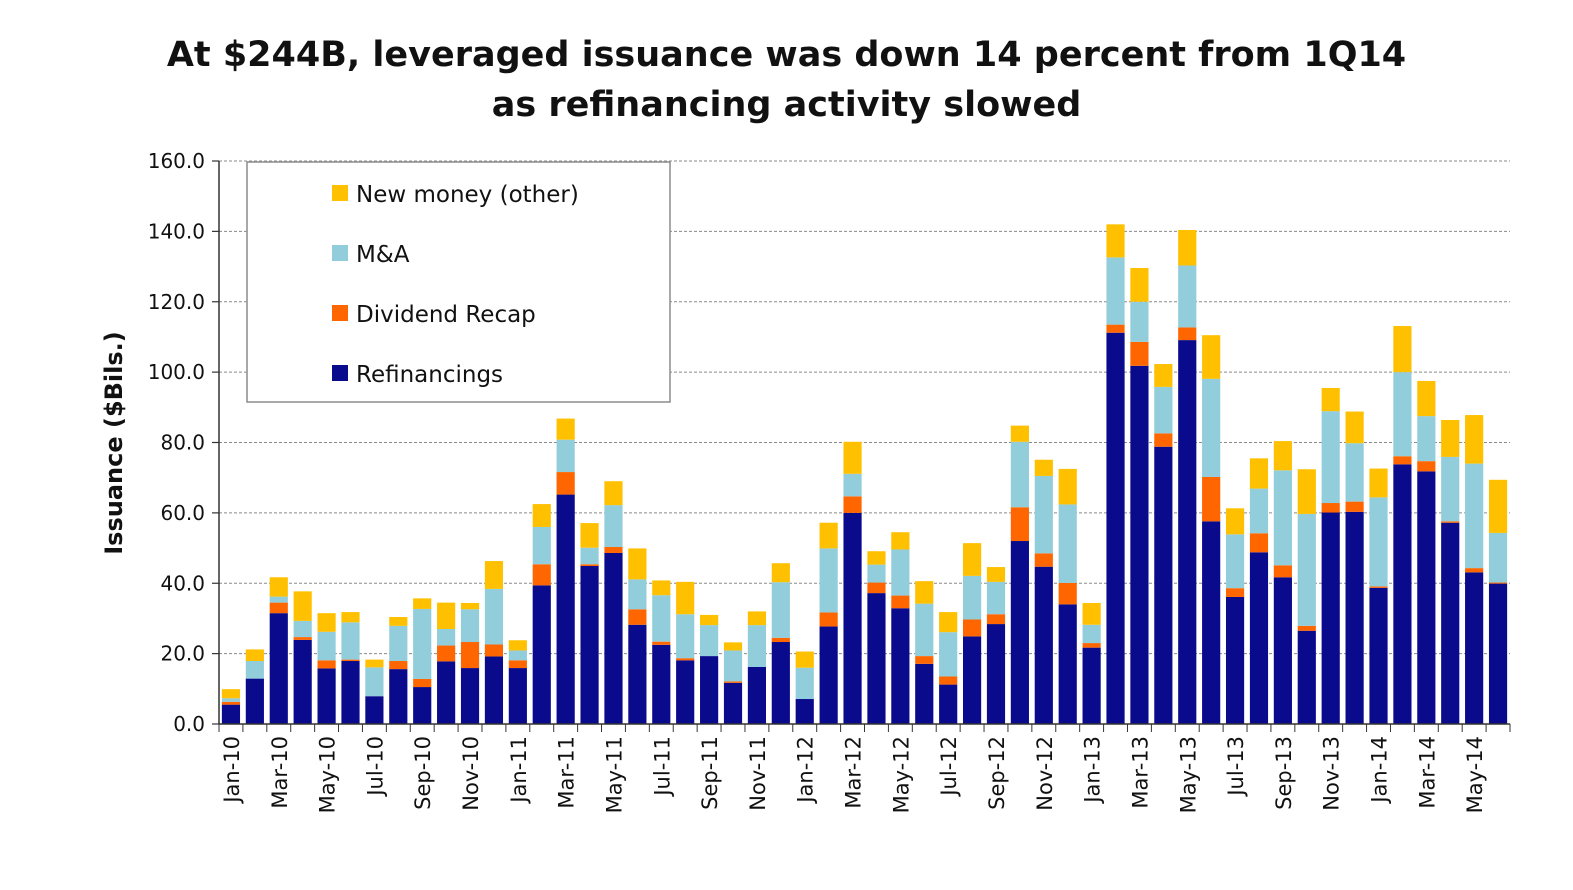 This screenshot has width=1573, height=890. Describe the element at coordinates (182, 583) in the screenshot. I see `y-tick-label: 40.0` at that location.